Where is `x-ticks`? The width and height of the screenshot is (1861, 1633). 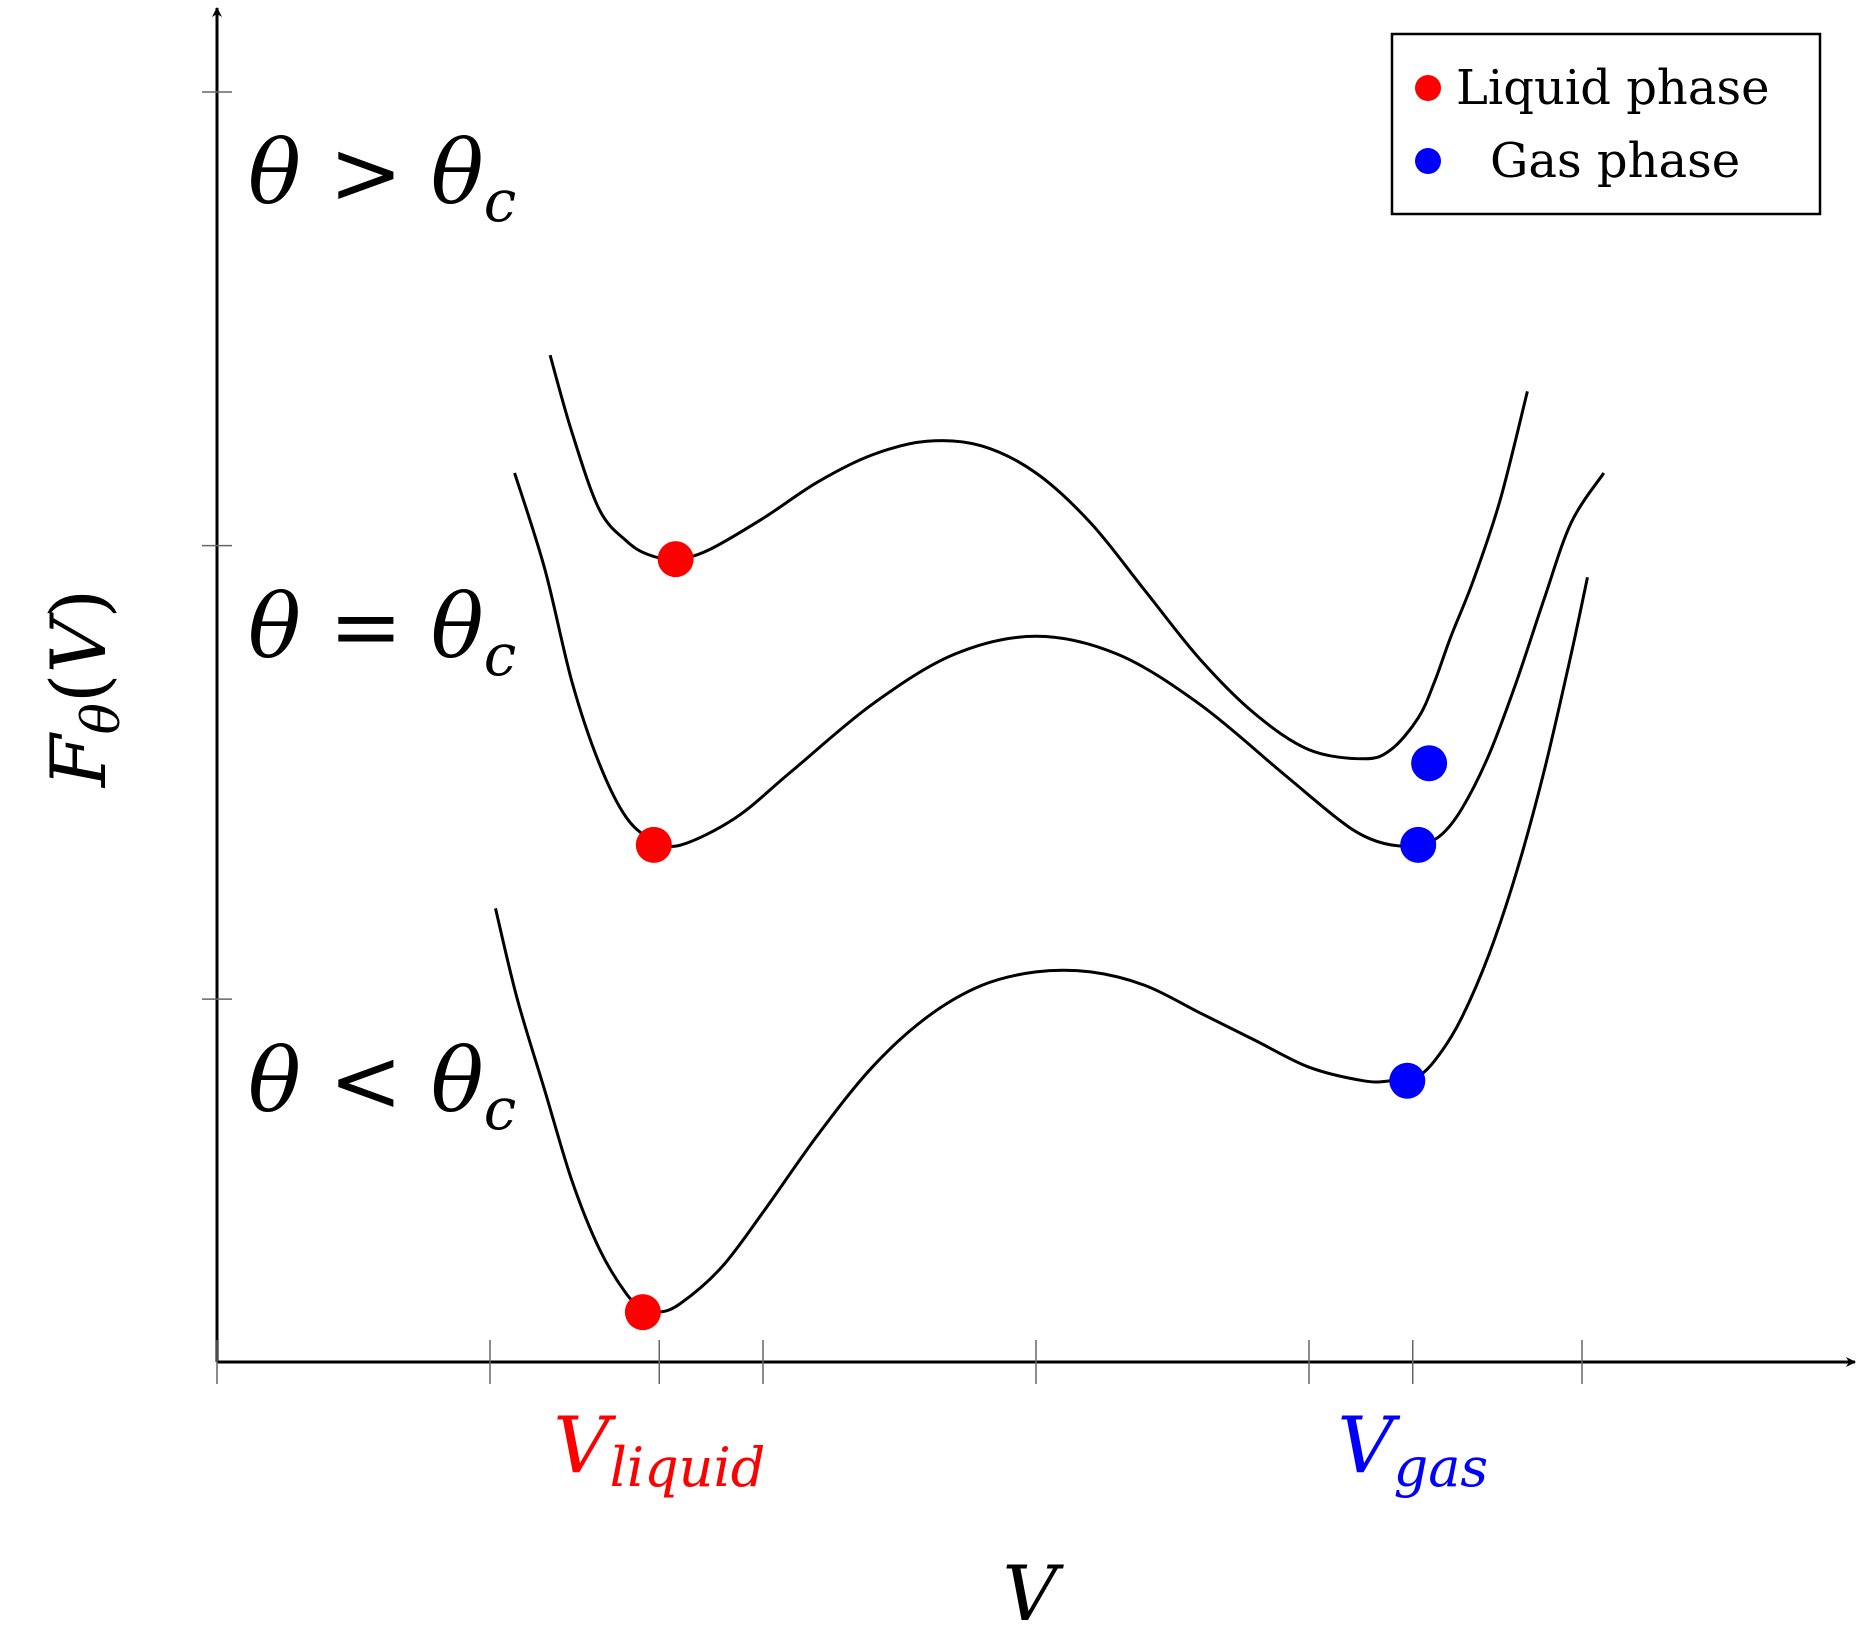 x-ticks is located at coordinates (899, 1362).